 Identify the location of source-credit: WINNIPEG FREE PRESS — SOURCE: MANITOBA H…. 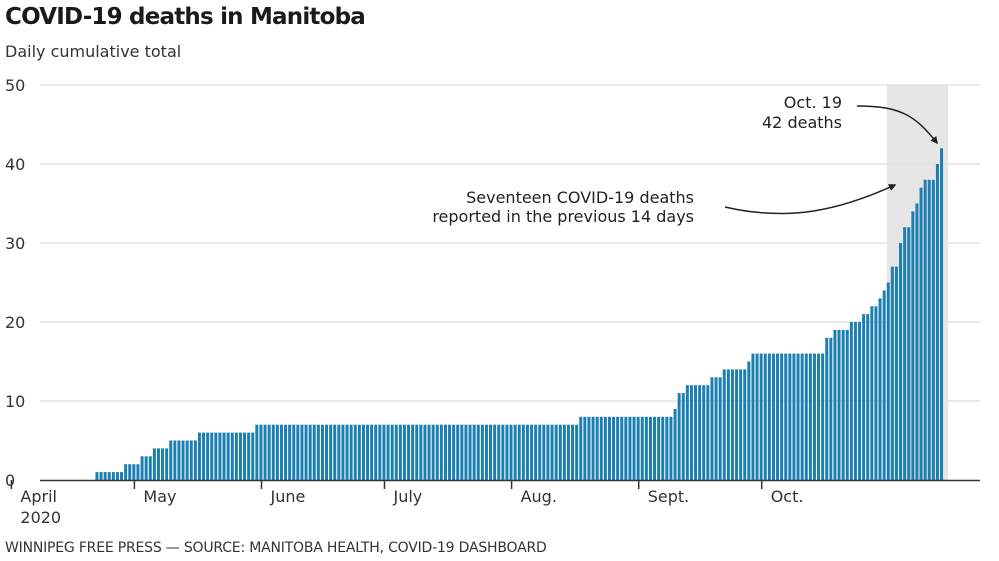
(276, 548).